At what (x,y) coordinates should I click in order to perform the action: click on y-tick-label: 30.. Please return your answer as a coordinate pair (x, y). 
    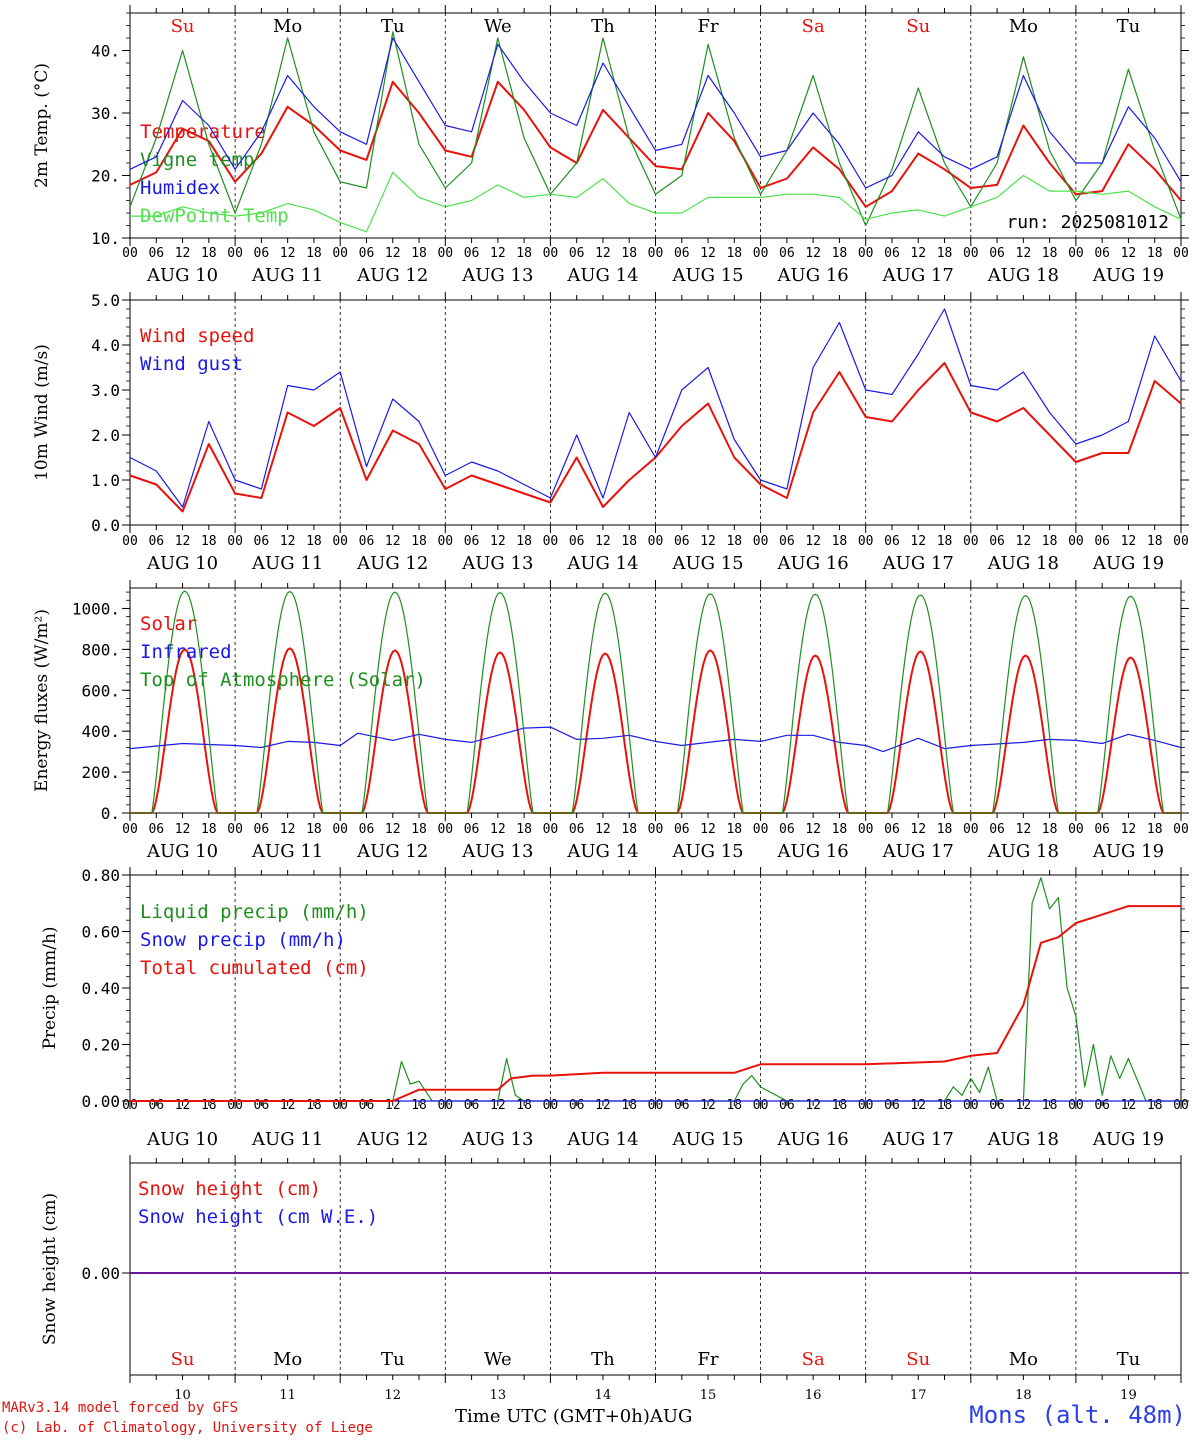
    Looking at the image, I should click on (105, 113).